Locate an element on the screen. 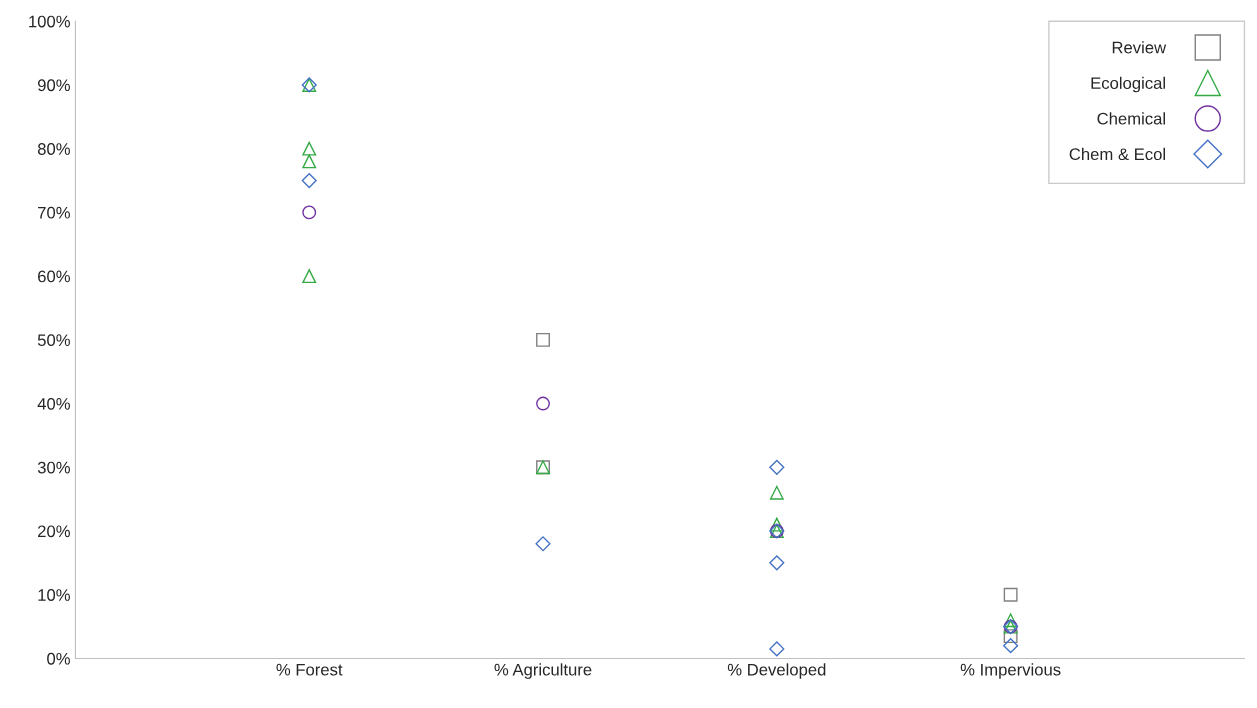 The width and height of the screenshot is (1257, 708). y-tick-label: 60% is located at coordinates (54, 276).